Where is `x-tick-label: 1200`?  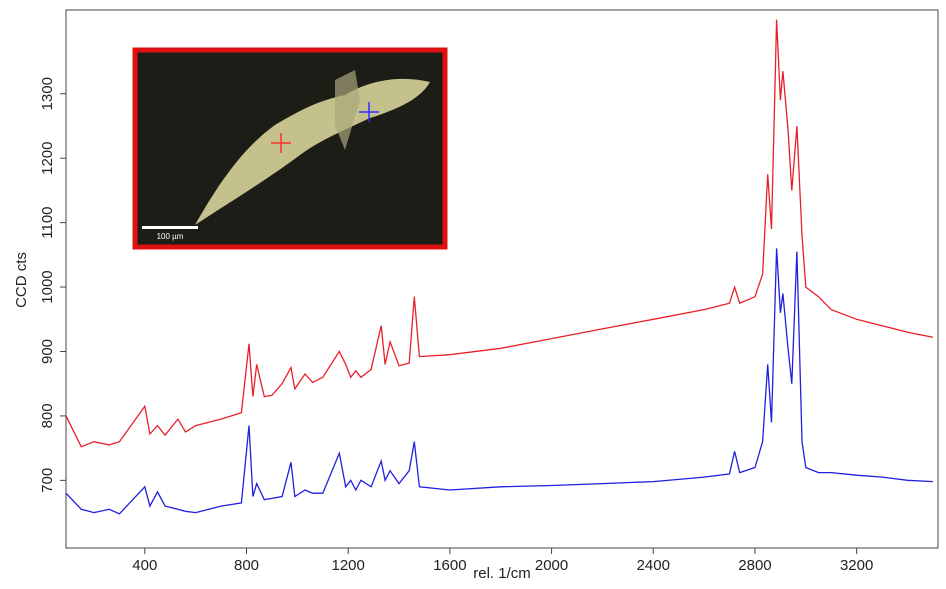
x-tick-label: 1200 is located at coordinates (348, 565).